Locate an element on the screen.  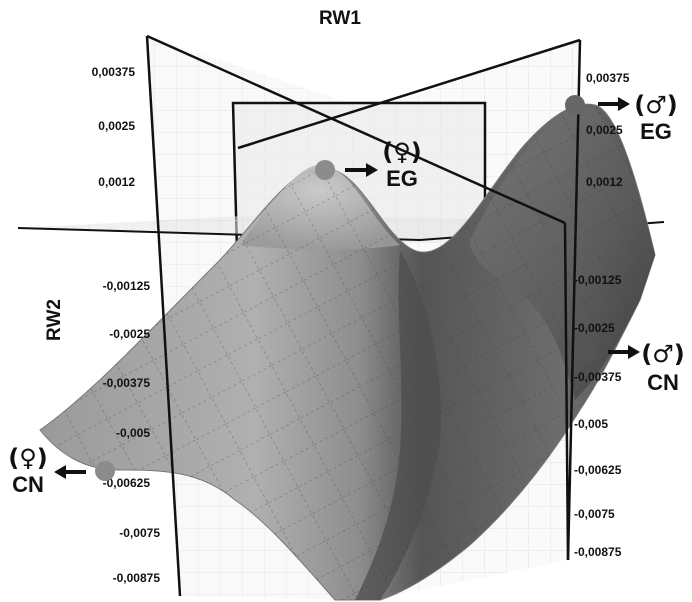
left-tick-label: -0,005 is located at coordinates (133, 433).